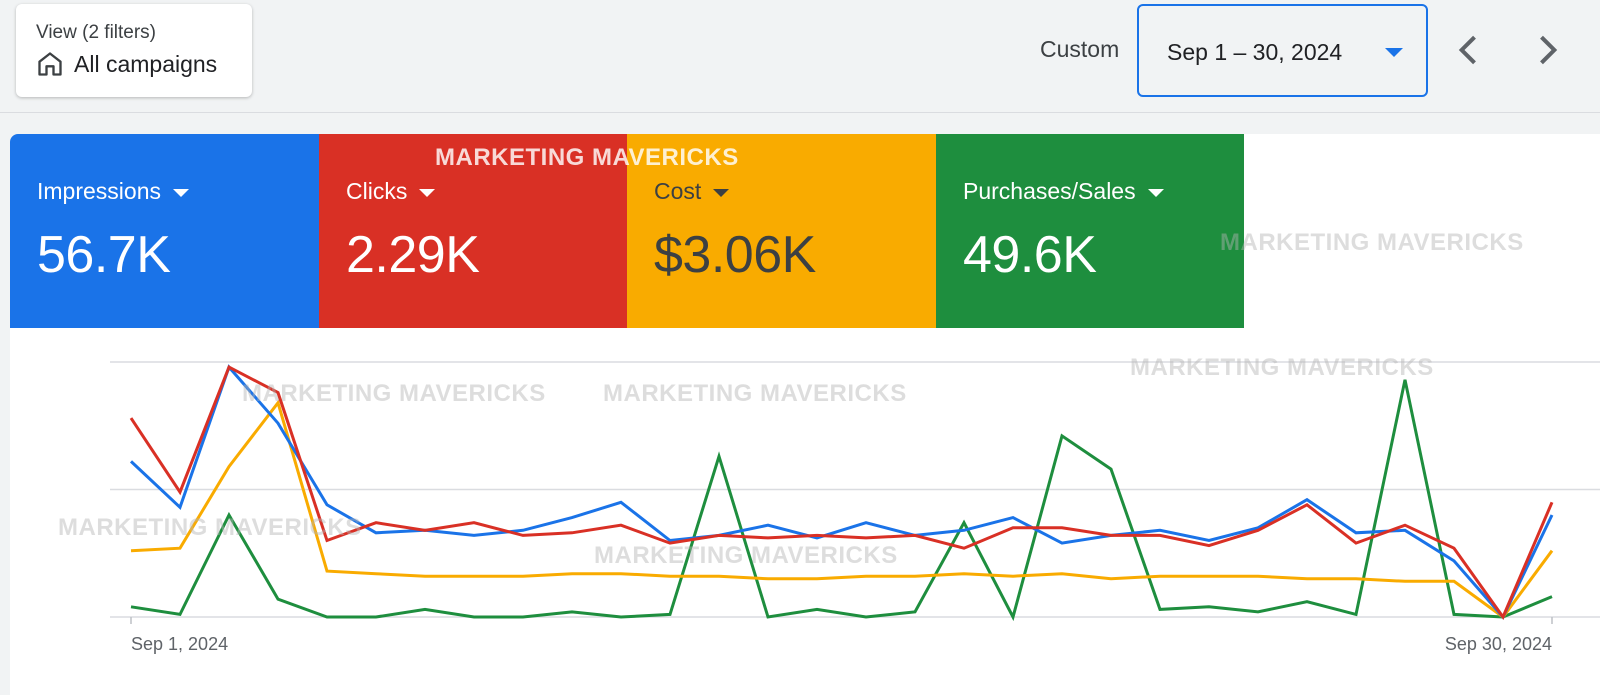  I want to click on date-range-value: Sep 1 – 30, 2024, so click(1255, 52).